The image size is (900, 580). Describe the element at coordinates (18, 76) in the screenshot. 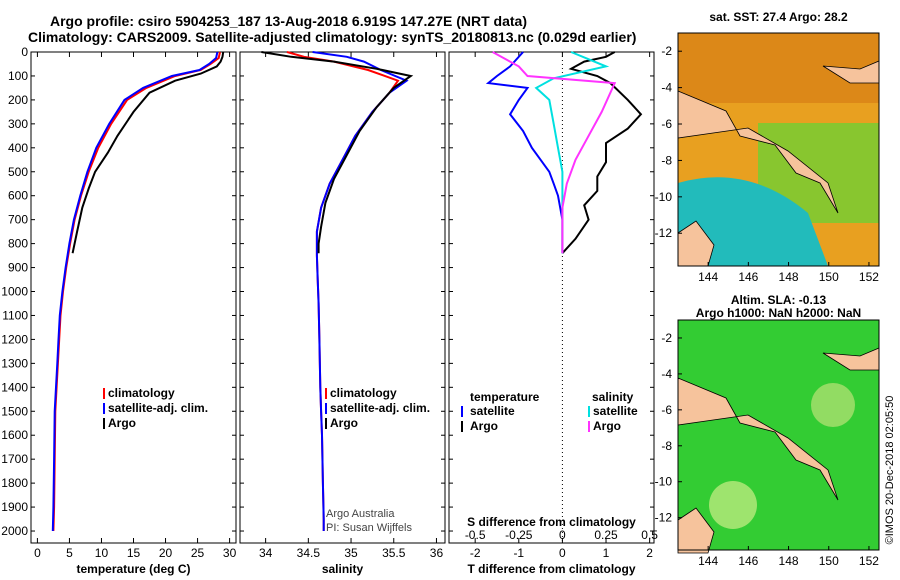

I see `ytick-label: 100` at that location.